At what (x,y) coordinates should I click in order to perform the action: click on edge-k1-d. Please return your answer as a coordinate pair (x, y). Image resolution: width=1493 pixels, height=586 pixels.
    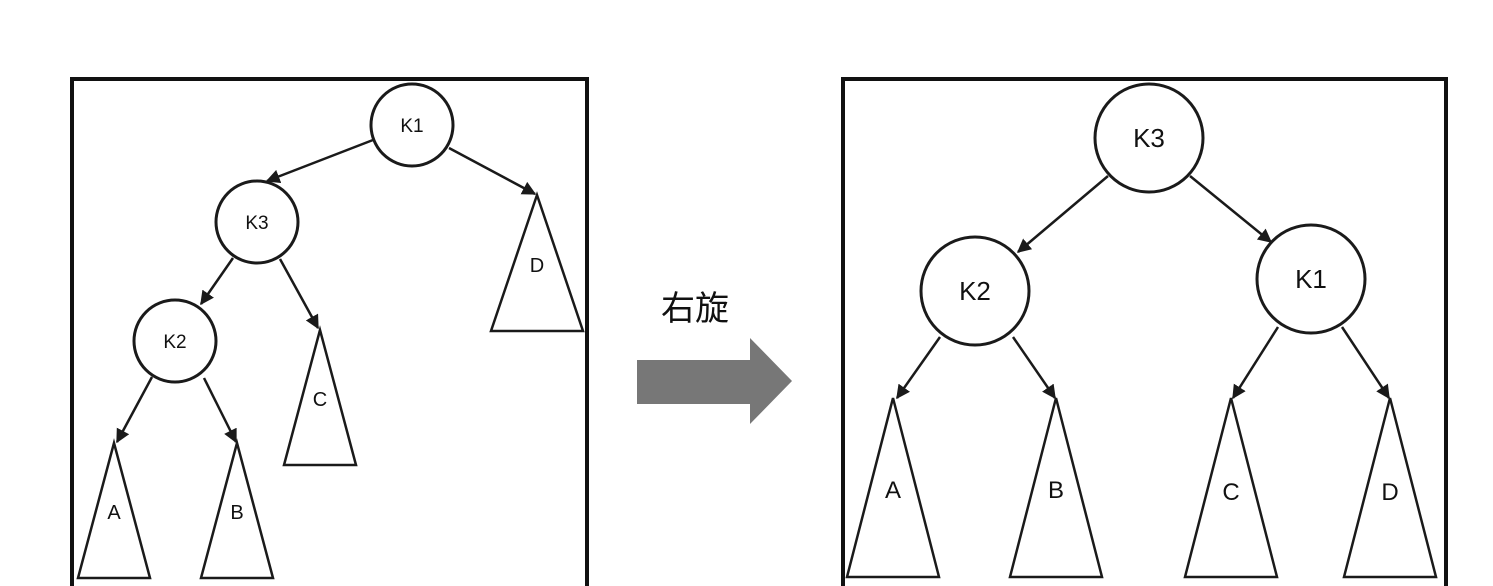
    Looking at the image, I should click on (492, 171).